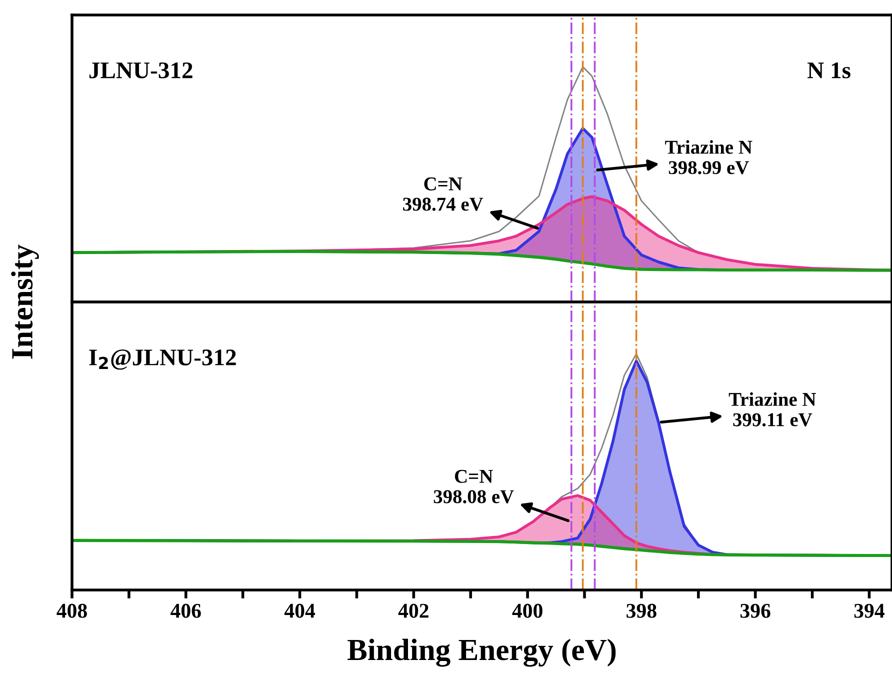 This screenshot has width=892, height=691. Describe the element at coordinates (869, 611) in the screenshot. I see `x-tick-label: 394` at that location.